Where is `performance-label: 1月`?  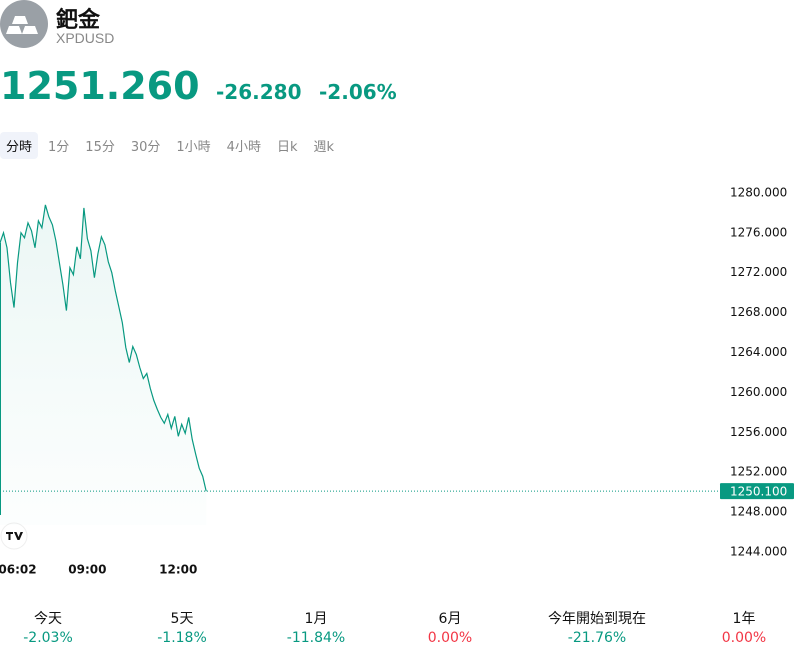 performance-label: 1月 is located at coordinates (316, 619).